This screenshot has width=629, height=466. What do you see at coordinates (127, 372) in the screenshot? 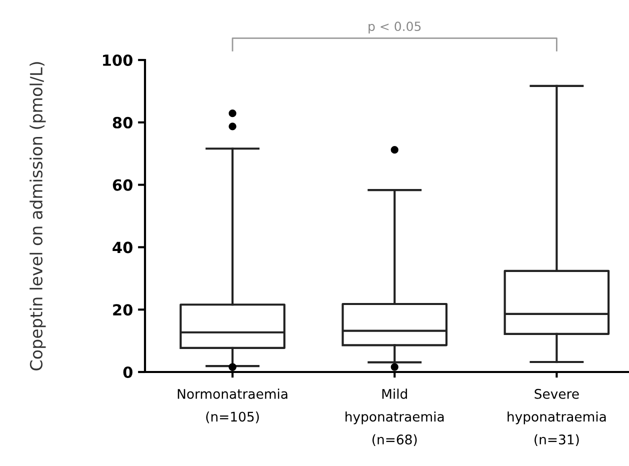
I see `y-tick-label: 0` at bounding box center [127, 372].